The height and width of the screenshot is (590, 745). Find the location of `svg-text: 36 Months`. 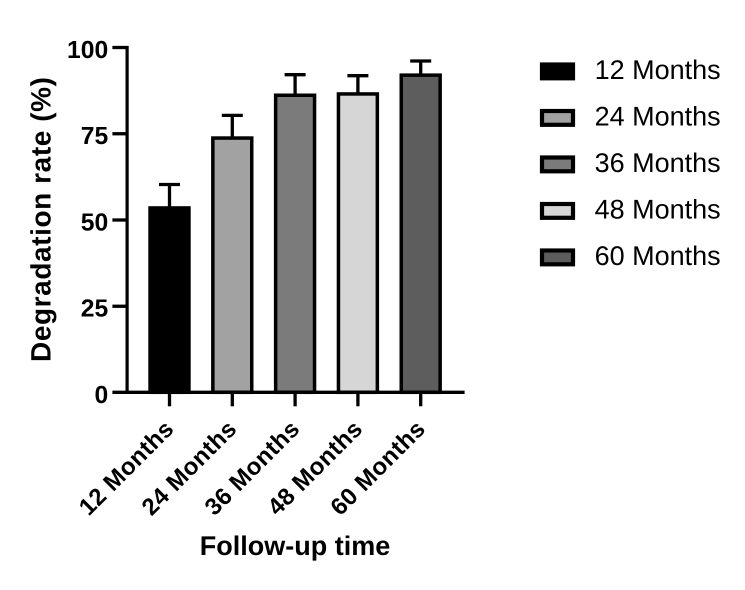

svg-text: 36 Months is located at coordinates (658, 163).